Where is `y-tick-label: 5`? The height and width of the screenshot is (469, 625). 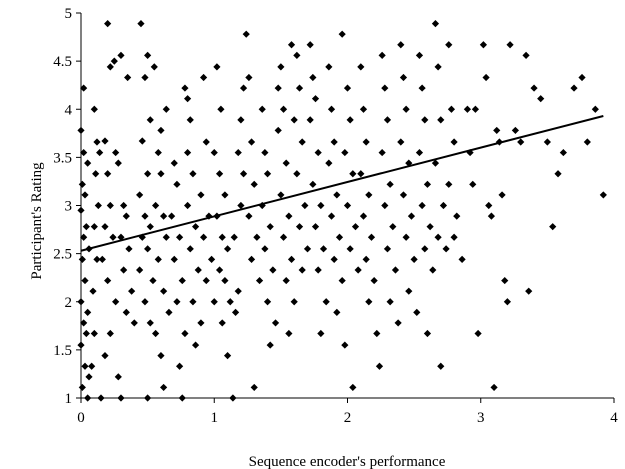 y-tick-label: 5 is located at coordinates (69, 14).